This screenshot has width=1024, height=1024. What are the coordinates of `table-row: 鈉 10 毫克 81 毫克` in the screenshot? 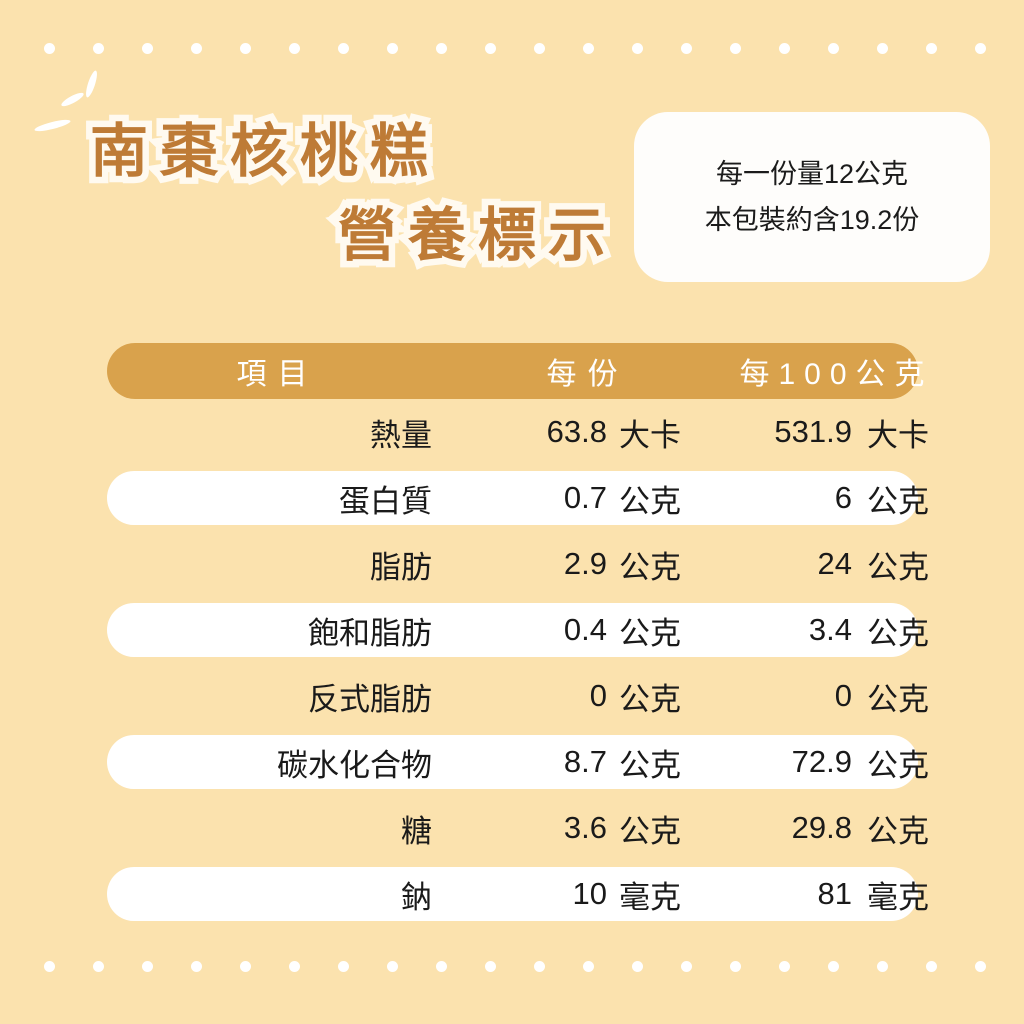 It's located at (518, 894).